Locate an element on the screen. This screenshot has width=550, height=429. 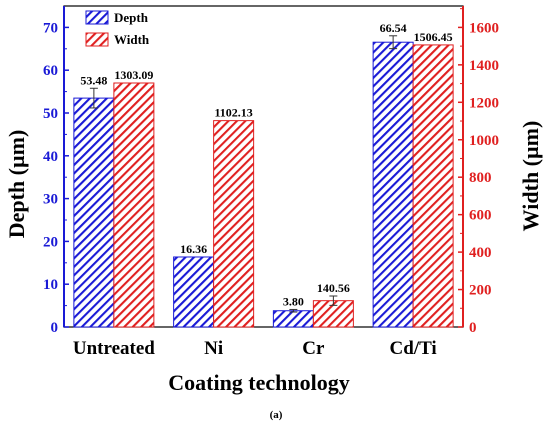
y-tick-label: 70 is located at coordinates (50, 28).